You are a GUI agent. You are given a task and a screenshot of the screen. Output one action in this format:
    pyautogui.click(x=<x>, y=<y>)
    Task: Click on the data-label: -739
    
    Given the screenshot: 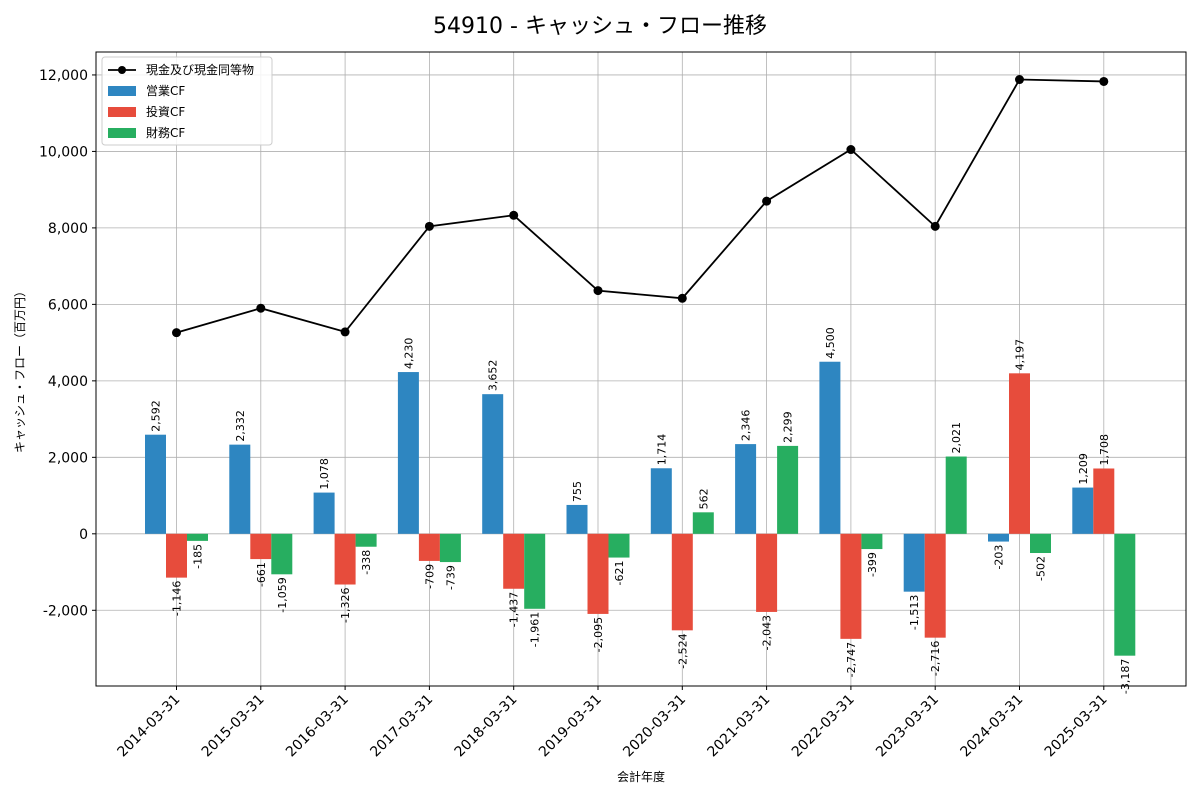 What is the action you would take?
    pyautogui.click(x=450, y=577)
    